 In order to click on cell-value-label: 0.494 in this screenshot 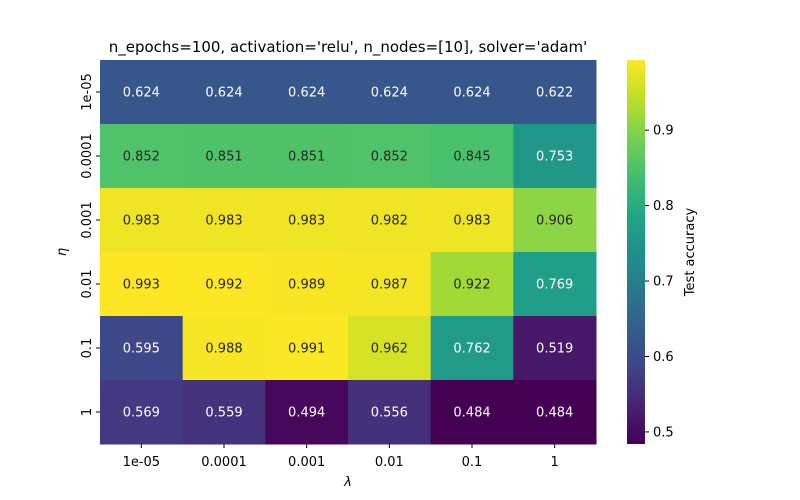, I will do `click(306, 413)`.